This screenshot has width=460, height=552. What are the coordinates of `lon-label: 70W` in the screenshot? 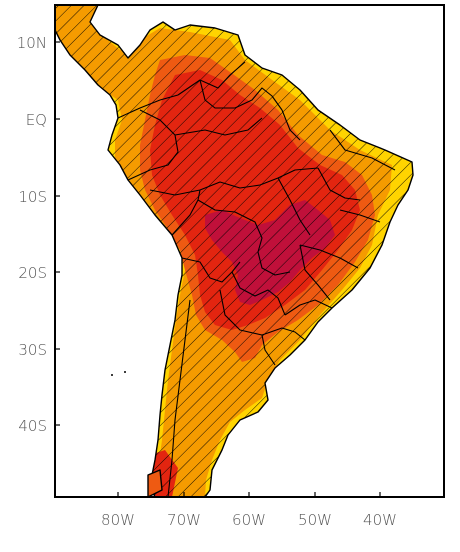 It's located at (184, 520).